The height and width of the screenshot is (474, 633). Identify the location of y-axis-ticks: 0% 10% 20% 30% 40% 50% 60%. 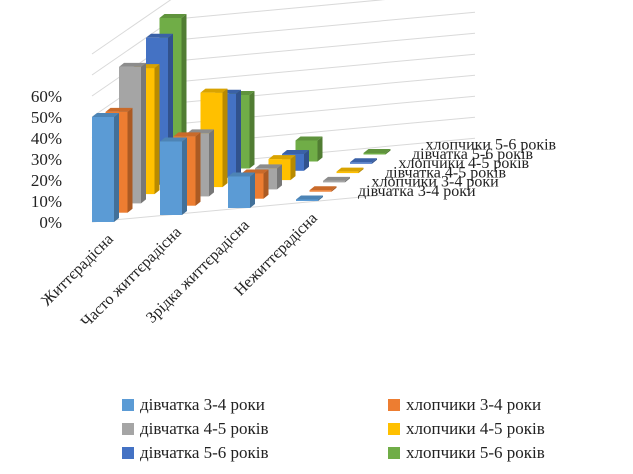
(46, 159).